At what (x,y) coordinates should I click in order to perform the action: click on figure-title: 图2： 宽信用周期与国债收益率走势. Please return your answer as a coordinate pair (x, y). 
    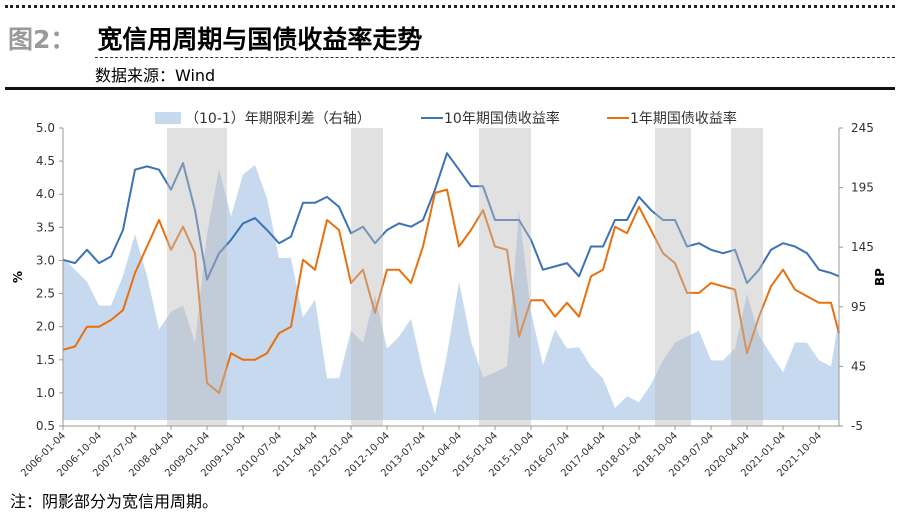
    Looking at the image, I should click on (215, 38).